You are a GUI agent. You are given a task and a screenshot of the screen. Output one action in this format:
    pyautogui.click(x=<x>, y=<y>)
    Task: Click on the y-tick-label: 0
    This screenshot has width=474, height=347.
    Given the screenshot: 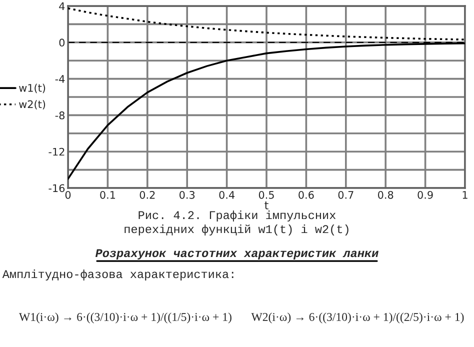 What is the action you would take?
    pyautogui.click(x=62, y=42)
    